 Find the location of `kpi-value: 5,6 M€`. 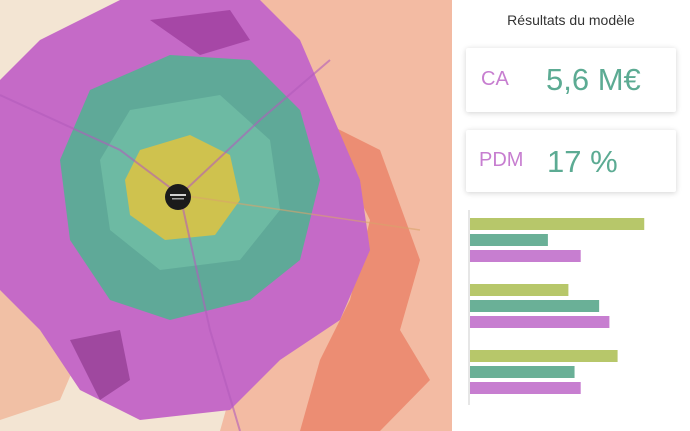

kpi-value: 5,6 M€ is located at coordinates (593, 79).